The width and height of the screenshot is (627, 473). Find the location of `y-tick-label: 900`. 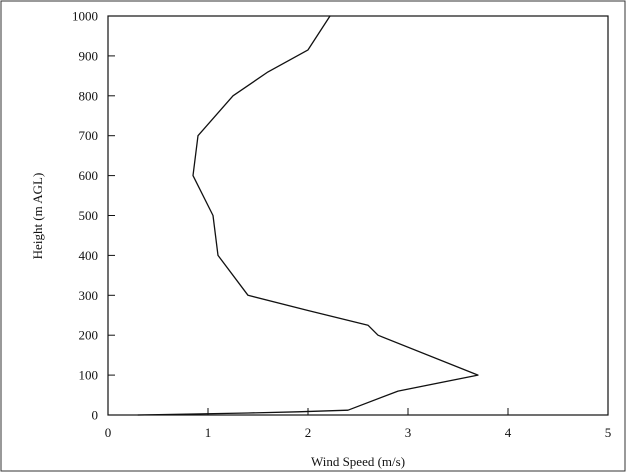

y-tick-label: 900 is located at coordinates (89, 55).